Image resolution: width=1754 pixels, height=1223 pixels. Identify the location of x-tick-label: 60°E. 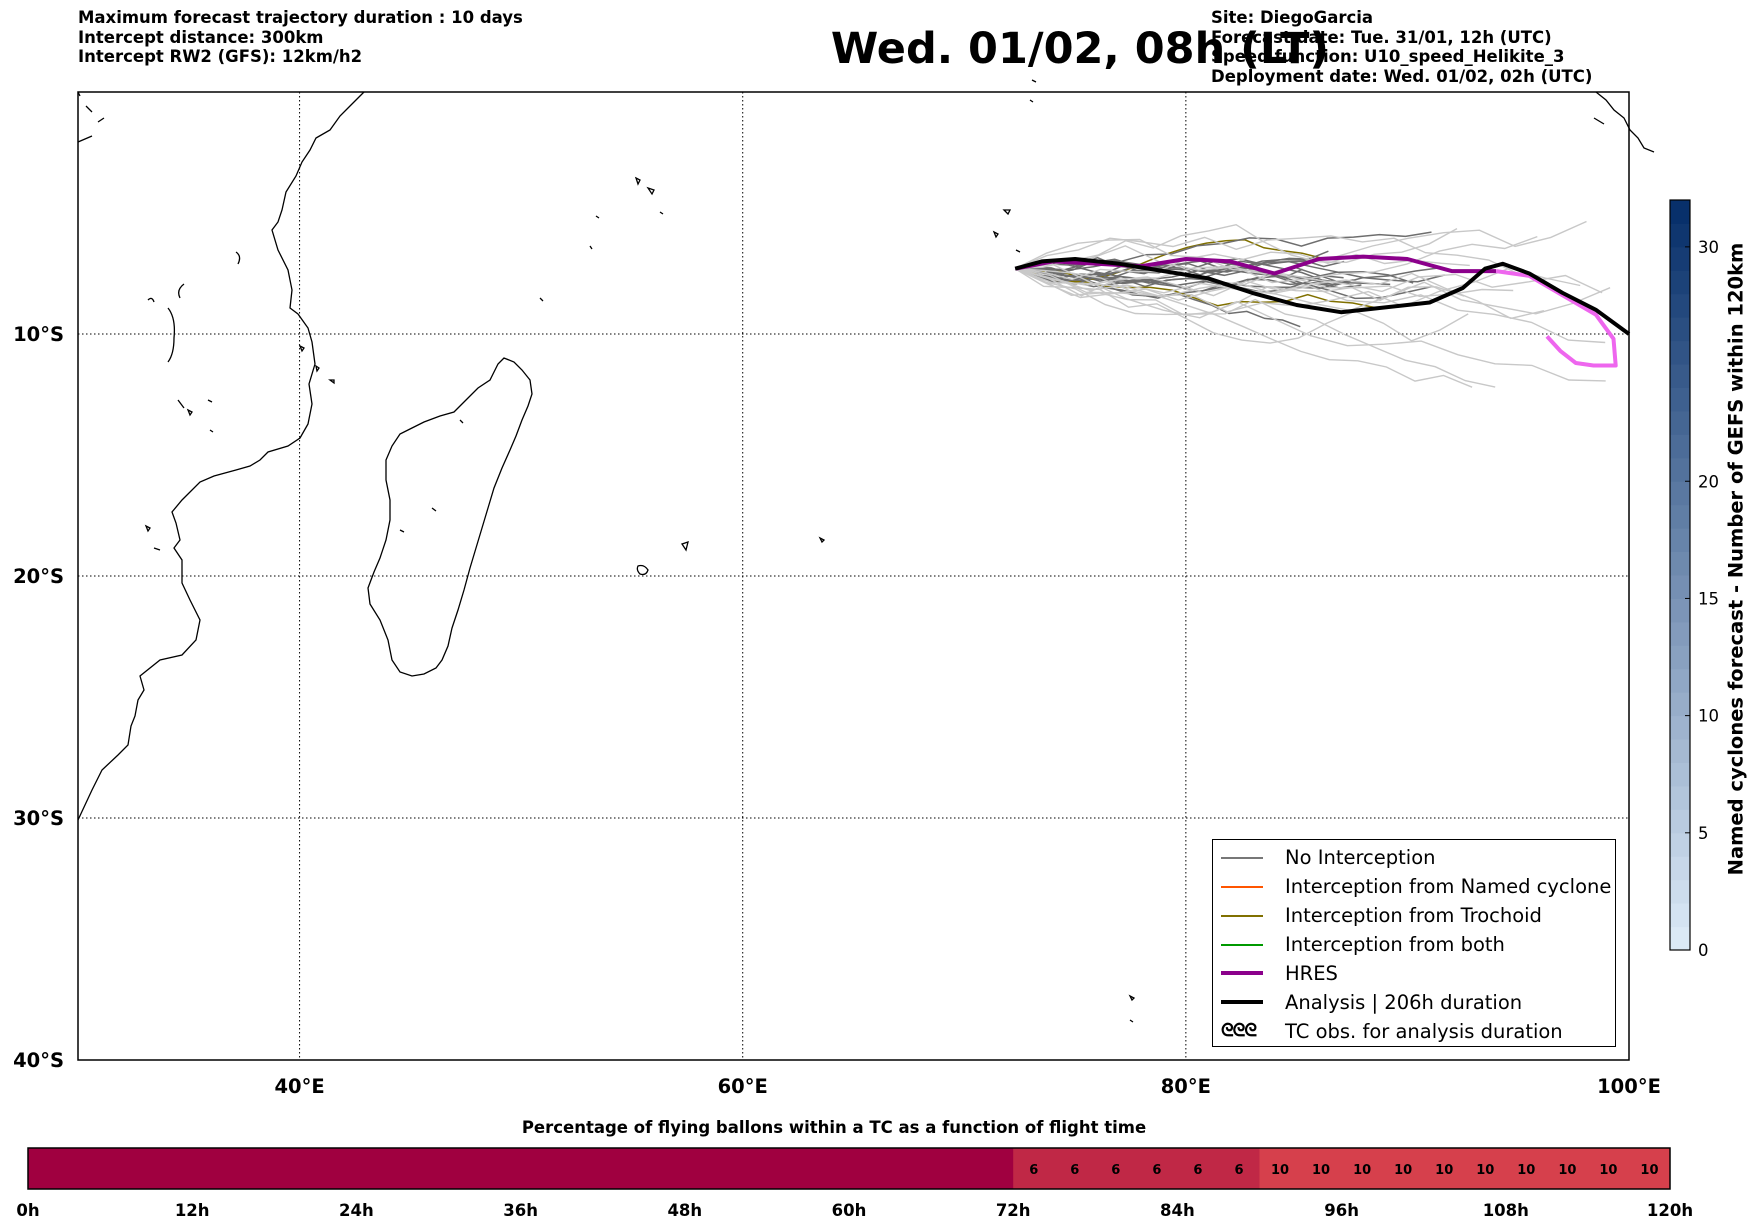
(743, 1086).